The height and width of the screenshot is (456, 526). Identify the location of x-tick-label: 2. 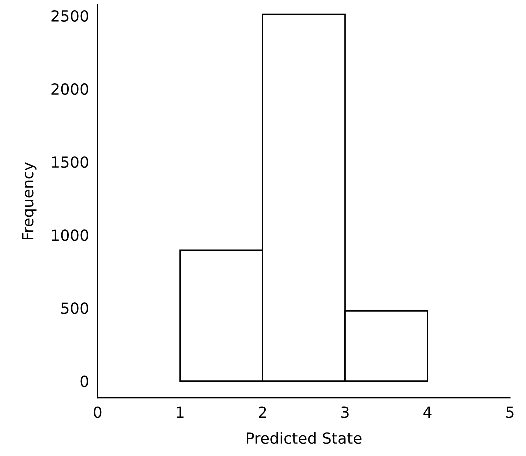
(262, 412).